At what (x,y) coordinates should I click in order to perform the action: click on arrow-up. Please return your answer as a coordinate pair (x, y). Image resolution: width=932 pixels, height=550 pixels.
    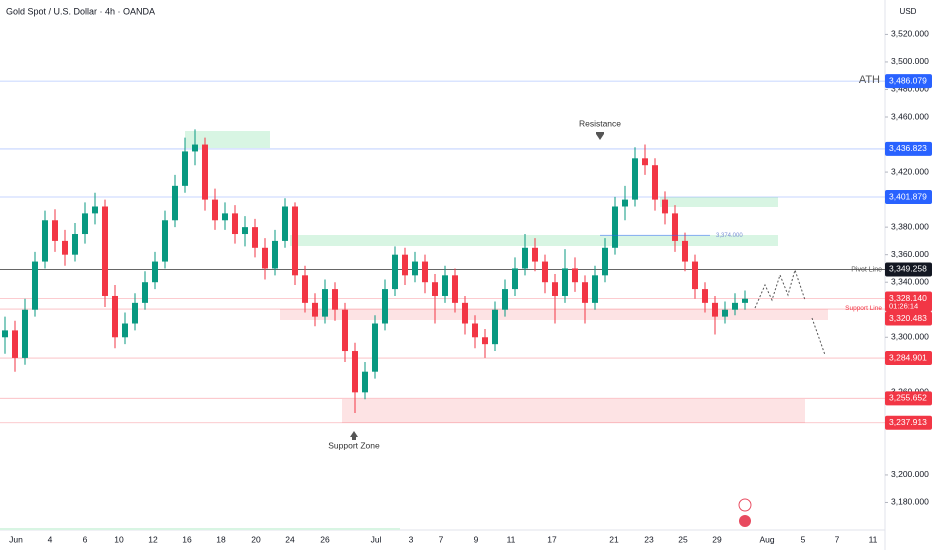
    Looking at the image, I should click on (354, 438).